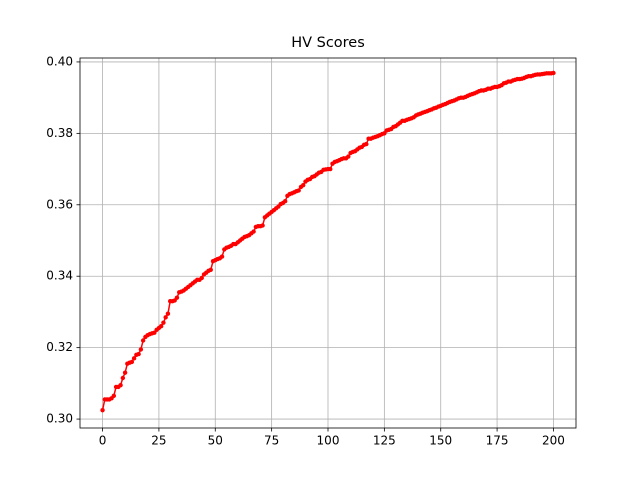  I want to click on y-tick-label: 0.36, so click(59, 204).